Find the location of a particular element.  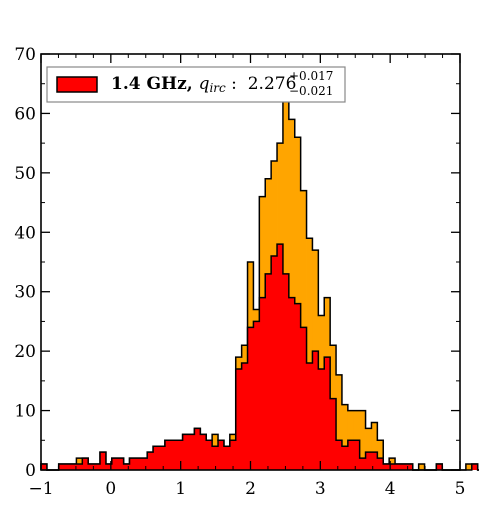

x-tick-label: 4 is located at coordinates (390, 489).